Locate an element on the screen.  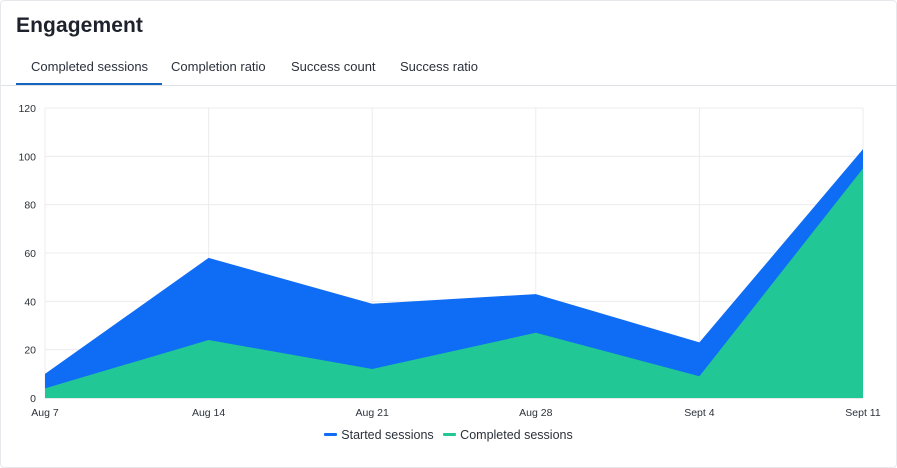
x-tick-label: Aug 28 is located at coordinates (535, 413).